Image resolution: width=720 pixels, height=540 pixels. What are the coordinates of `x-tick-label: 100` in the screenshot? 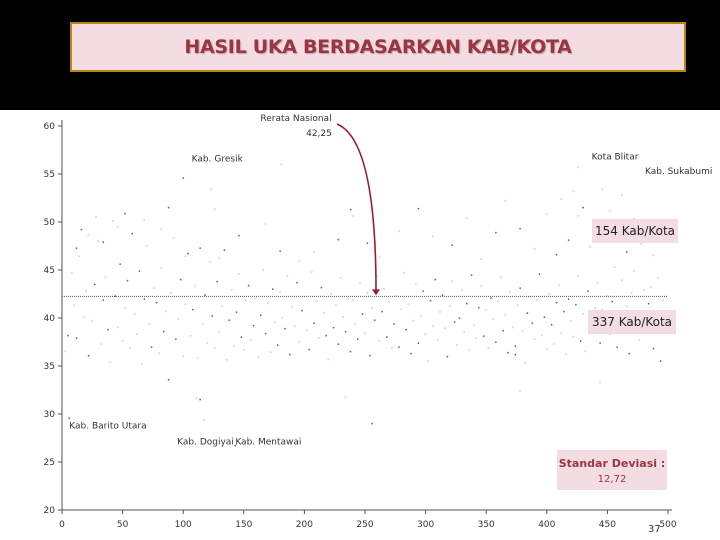 It's located at (183, 525).